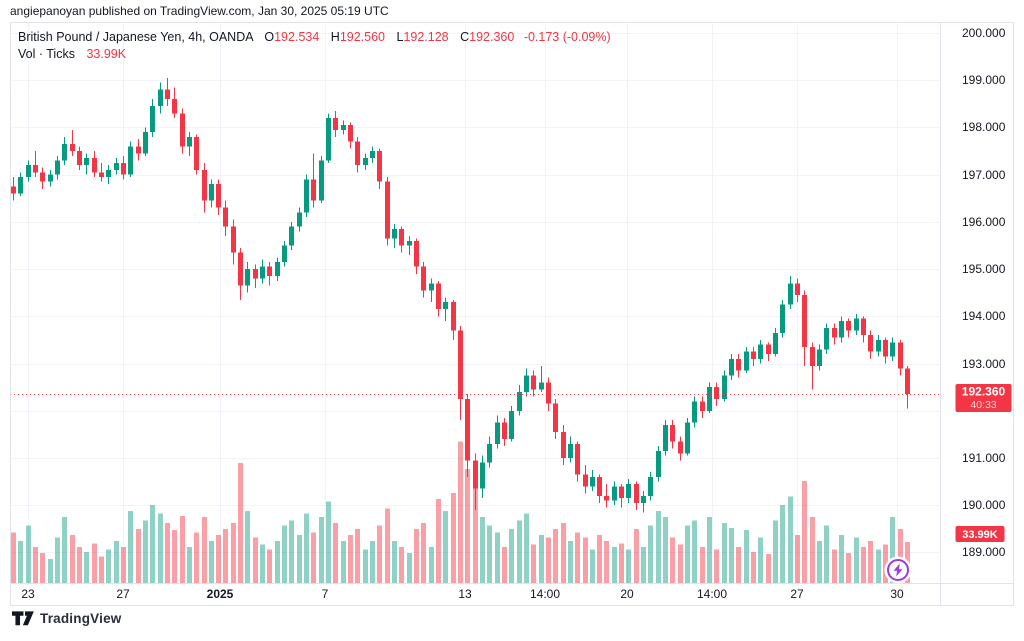  I want to click on time-tick-label: 13, so click(465, 594).